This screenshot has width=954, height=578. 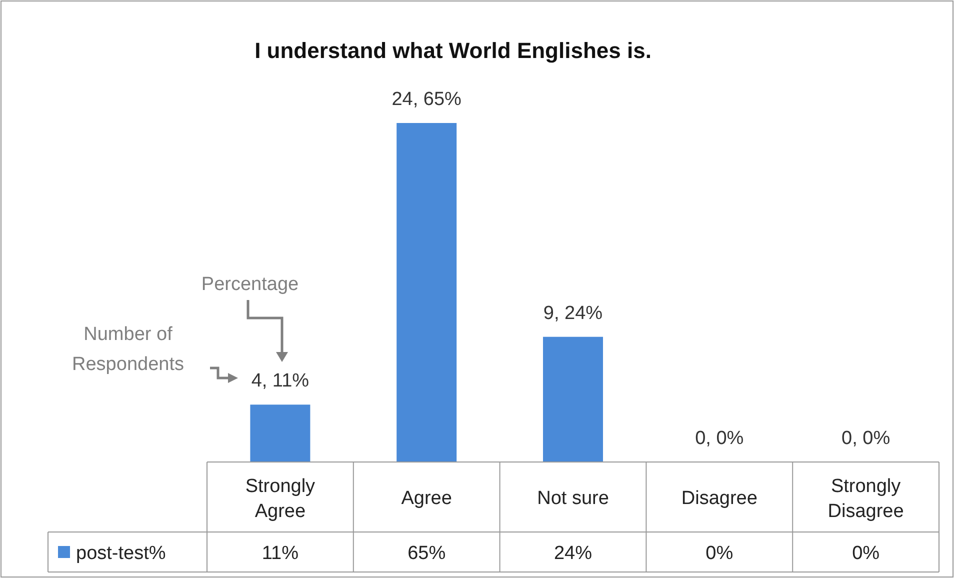 I want to click on x-tick-label: Disagree, so click(x=719, y=498).